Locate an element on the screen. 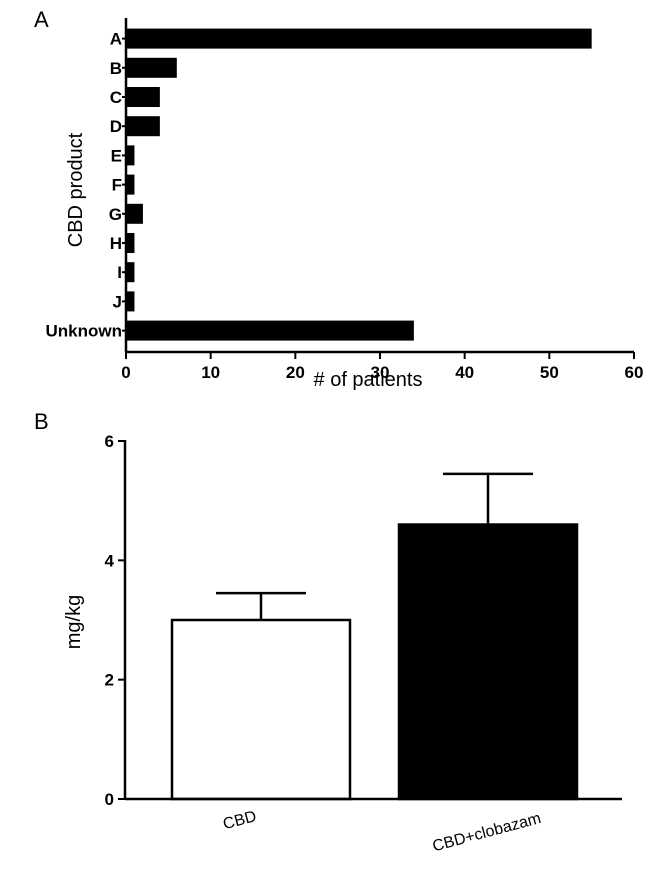 The image size is (672, 881). x-tick-label: 0 is located at coordinates (125, 372).